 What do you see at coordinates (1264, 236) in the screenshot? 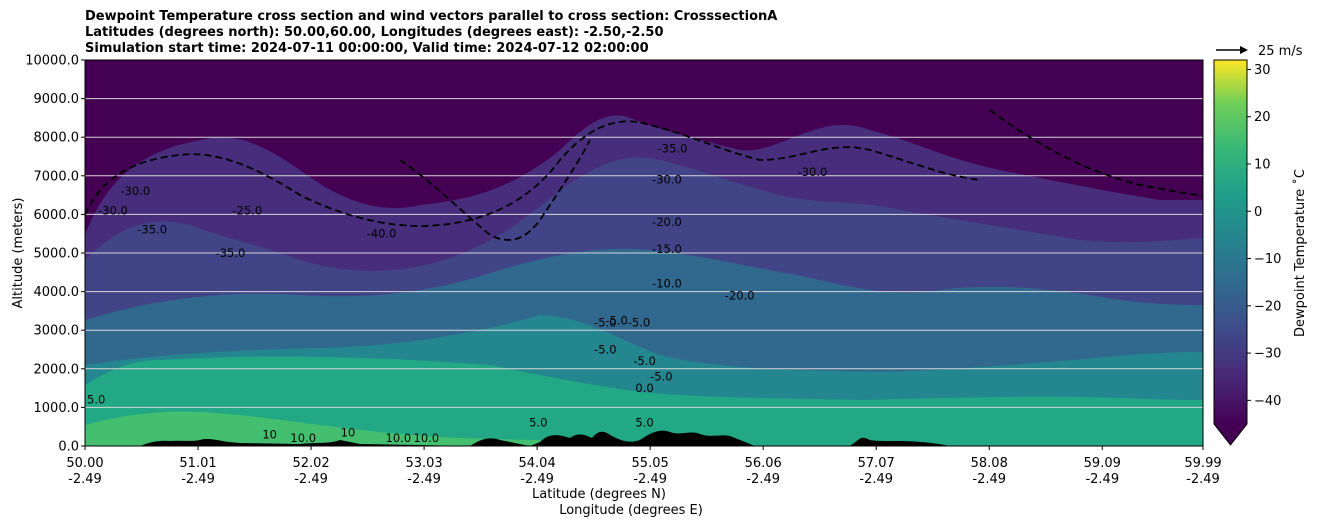
I see `colorbar-ticks: 30 20 10 0 −10 −20 −30 −40` at bounding box center [1264, 236].